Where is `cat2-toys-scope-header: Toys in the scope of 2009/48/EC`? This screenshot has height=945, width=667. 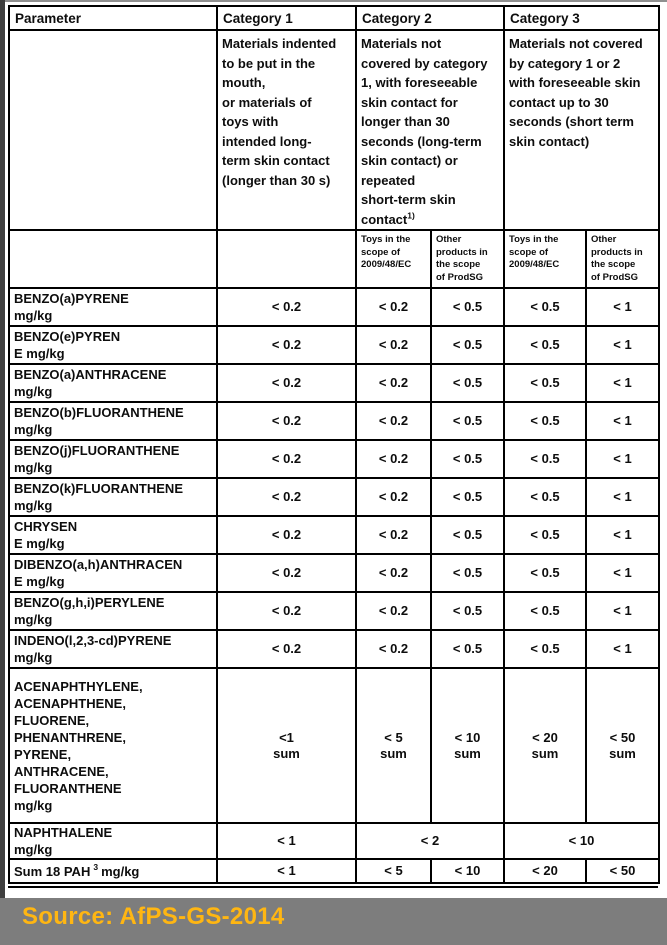
cat2-toys-scope-header: Toys in the scope of 2009/48/EC is located at coordinates (393, 259).